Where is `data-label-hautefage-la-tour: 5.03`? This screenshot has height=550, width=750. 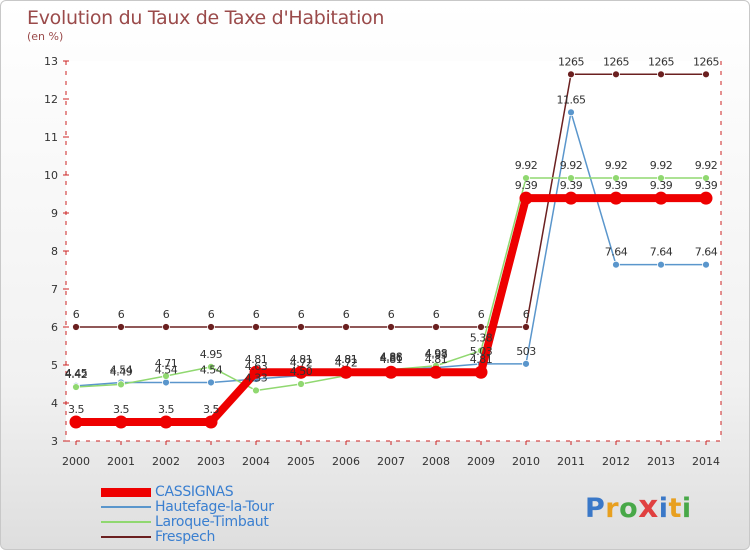
data-label-hautefage-la-tour: 5.03 is located at coordinates (481, 351).